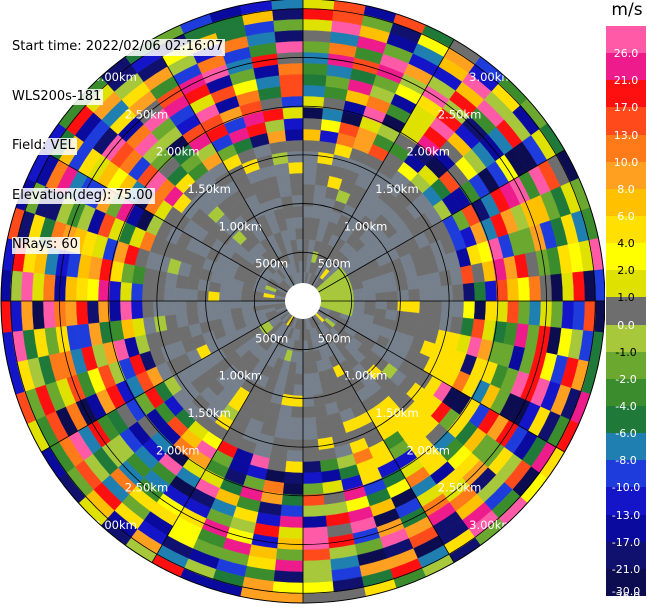  I want to click on colorbar-tick-label: 6.0, so click(626, 216).